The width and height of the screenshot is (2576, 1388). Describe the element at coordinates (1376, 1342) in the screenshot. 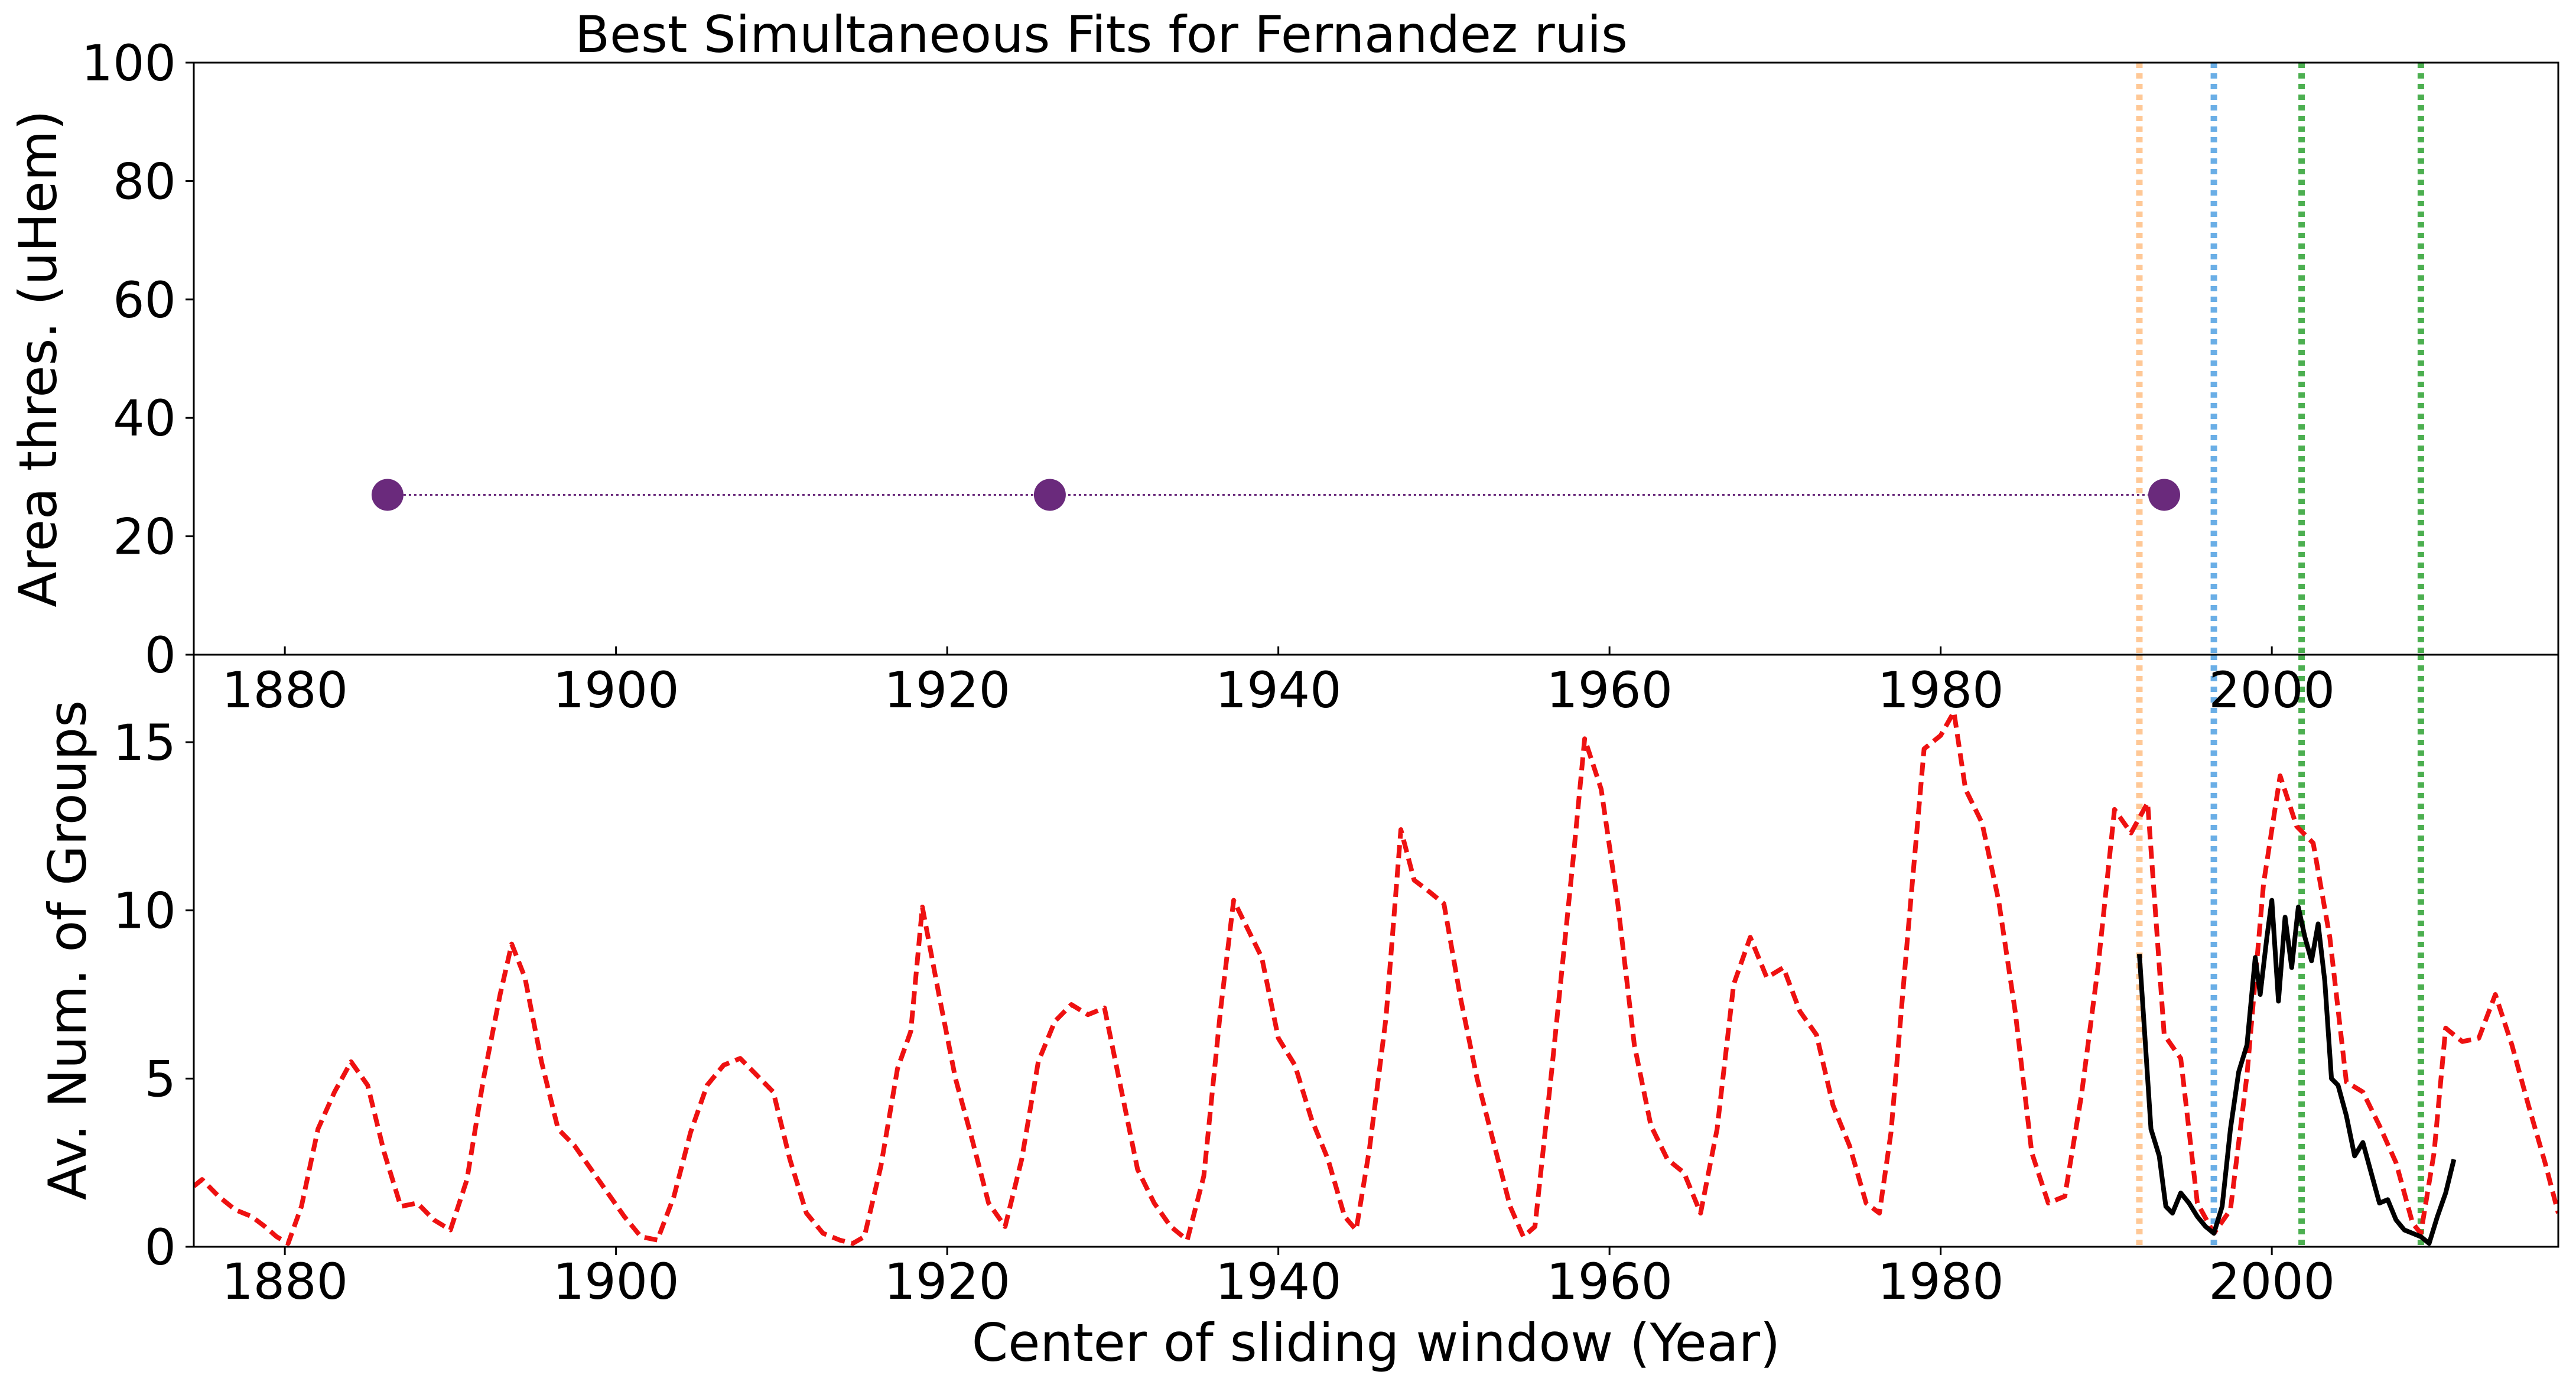

I see `x-axis-label: Center of sliding window (Year)` at that location.